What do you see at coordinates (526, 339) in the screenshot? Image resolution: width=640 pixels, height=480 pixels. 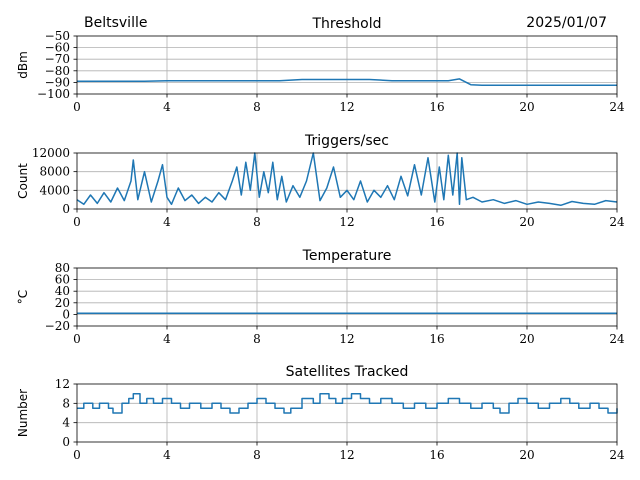 I see `temperature-xtick-label: 20` at bounding box center [526, 339].